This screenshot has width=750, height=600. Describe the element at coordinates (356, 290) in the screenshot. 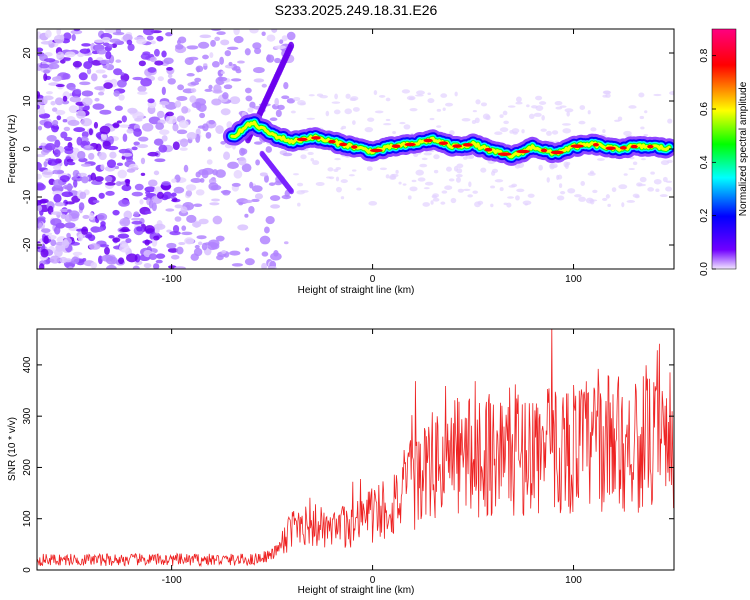

I see `spectrogram-xlabel: Height of straight line (km)` at that location.